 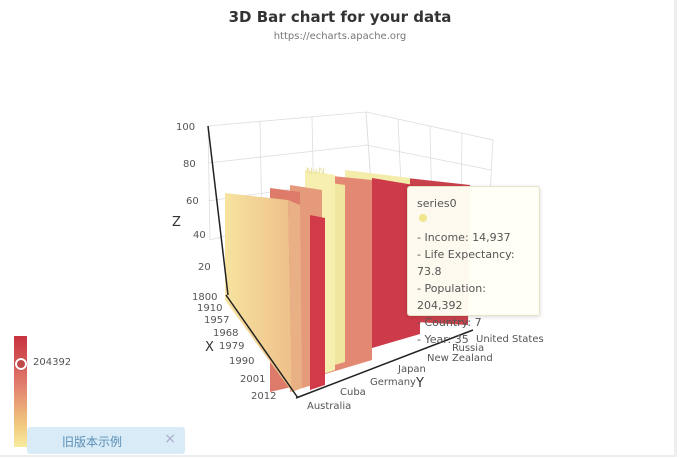 What do you see at coordinates (252, 379) in the screenshot?
I see `svg-text: 2001` at bounding box center [252, 379].